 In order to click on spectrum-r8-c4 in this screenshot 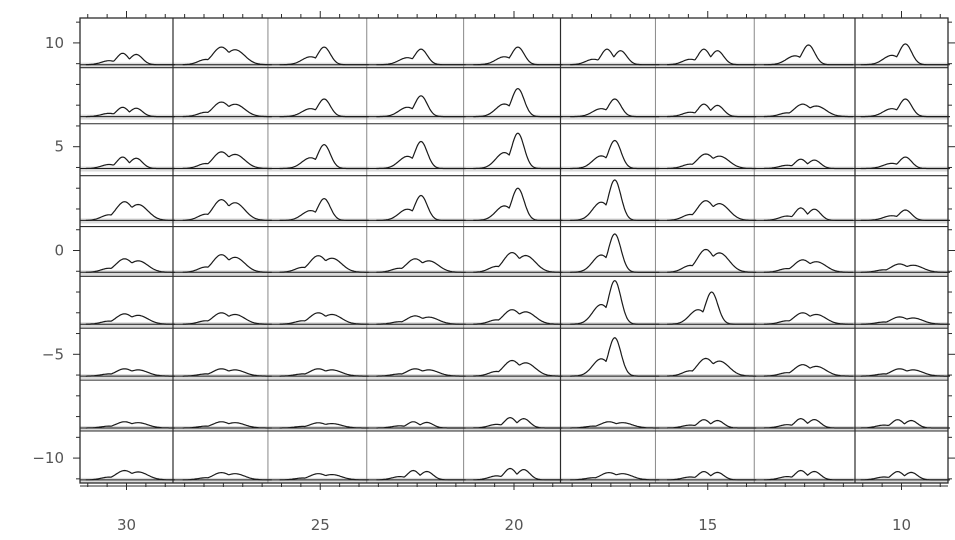, I will do `click(518, 474)`.